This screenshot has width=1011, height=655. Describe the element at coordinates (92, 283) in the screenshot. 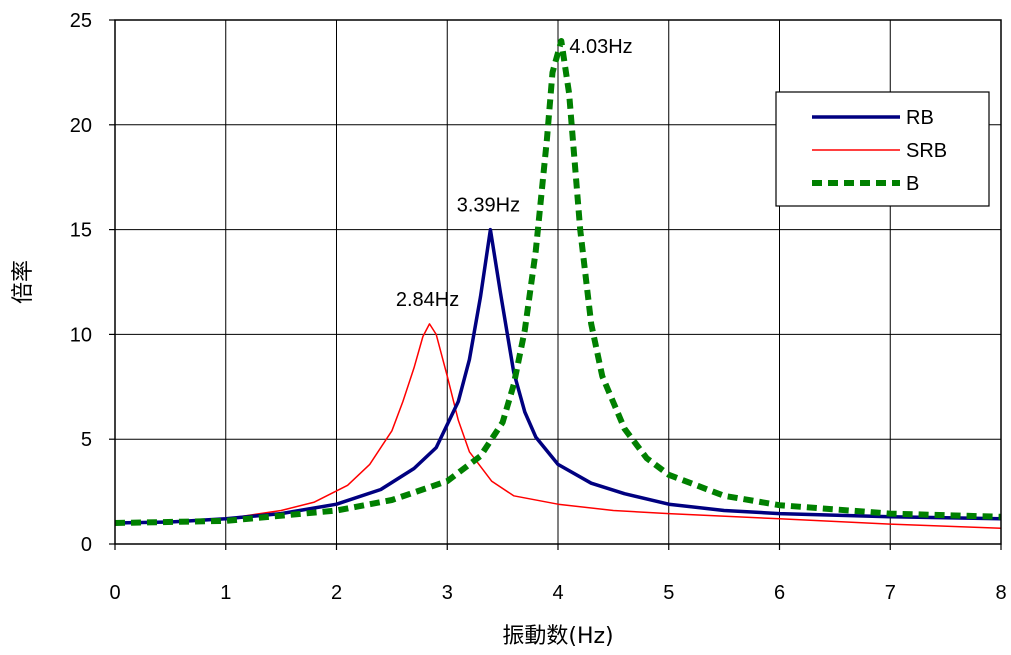

I see `y-axis-ticks: 0 5 10 15 20 25` at that location.